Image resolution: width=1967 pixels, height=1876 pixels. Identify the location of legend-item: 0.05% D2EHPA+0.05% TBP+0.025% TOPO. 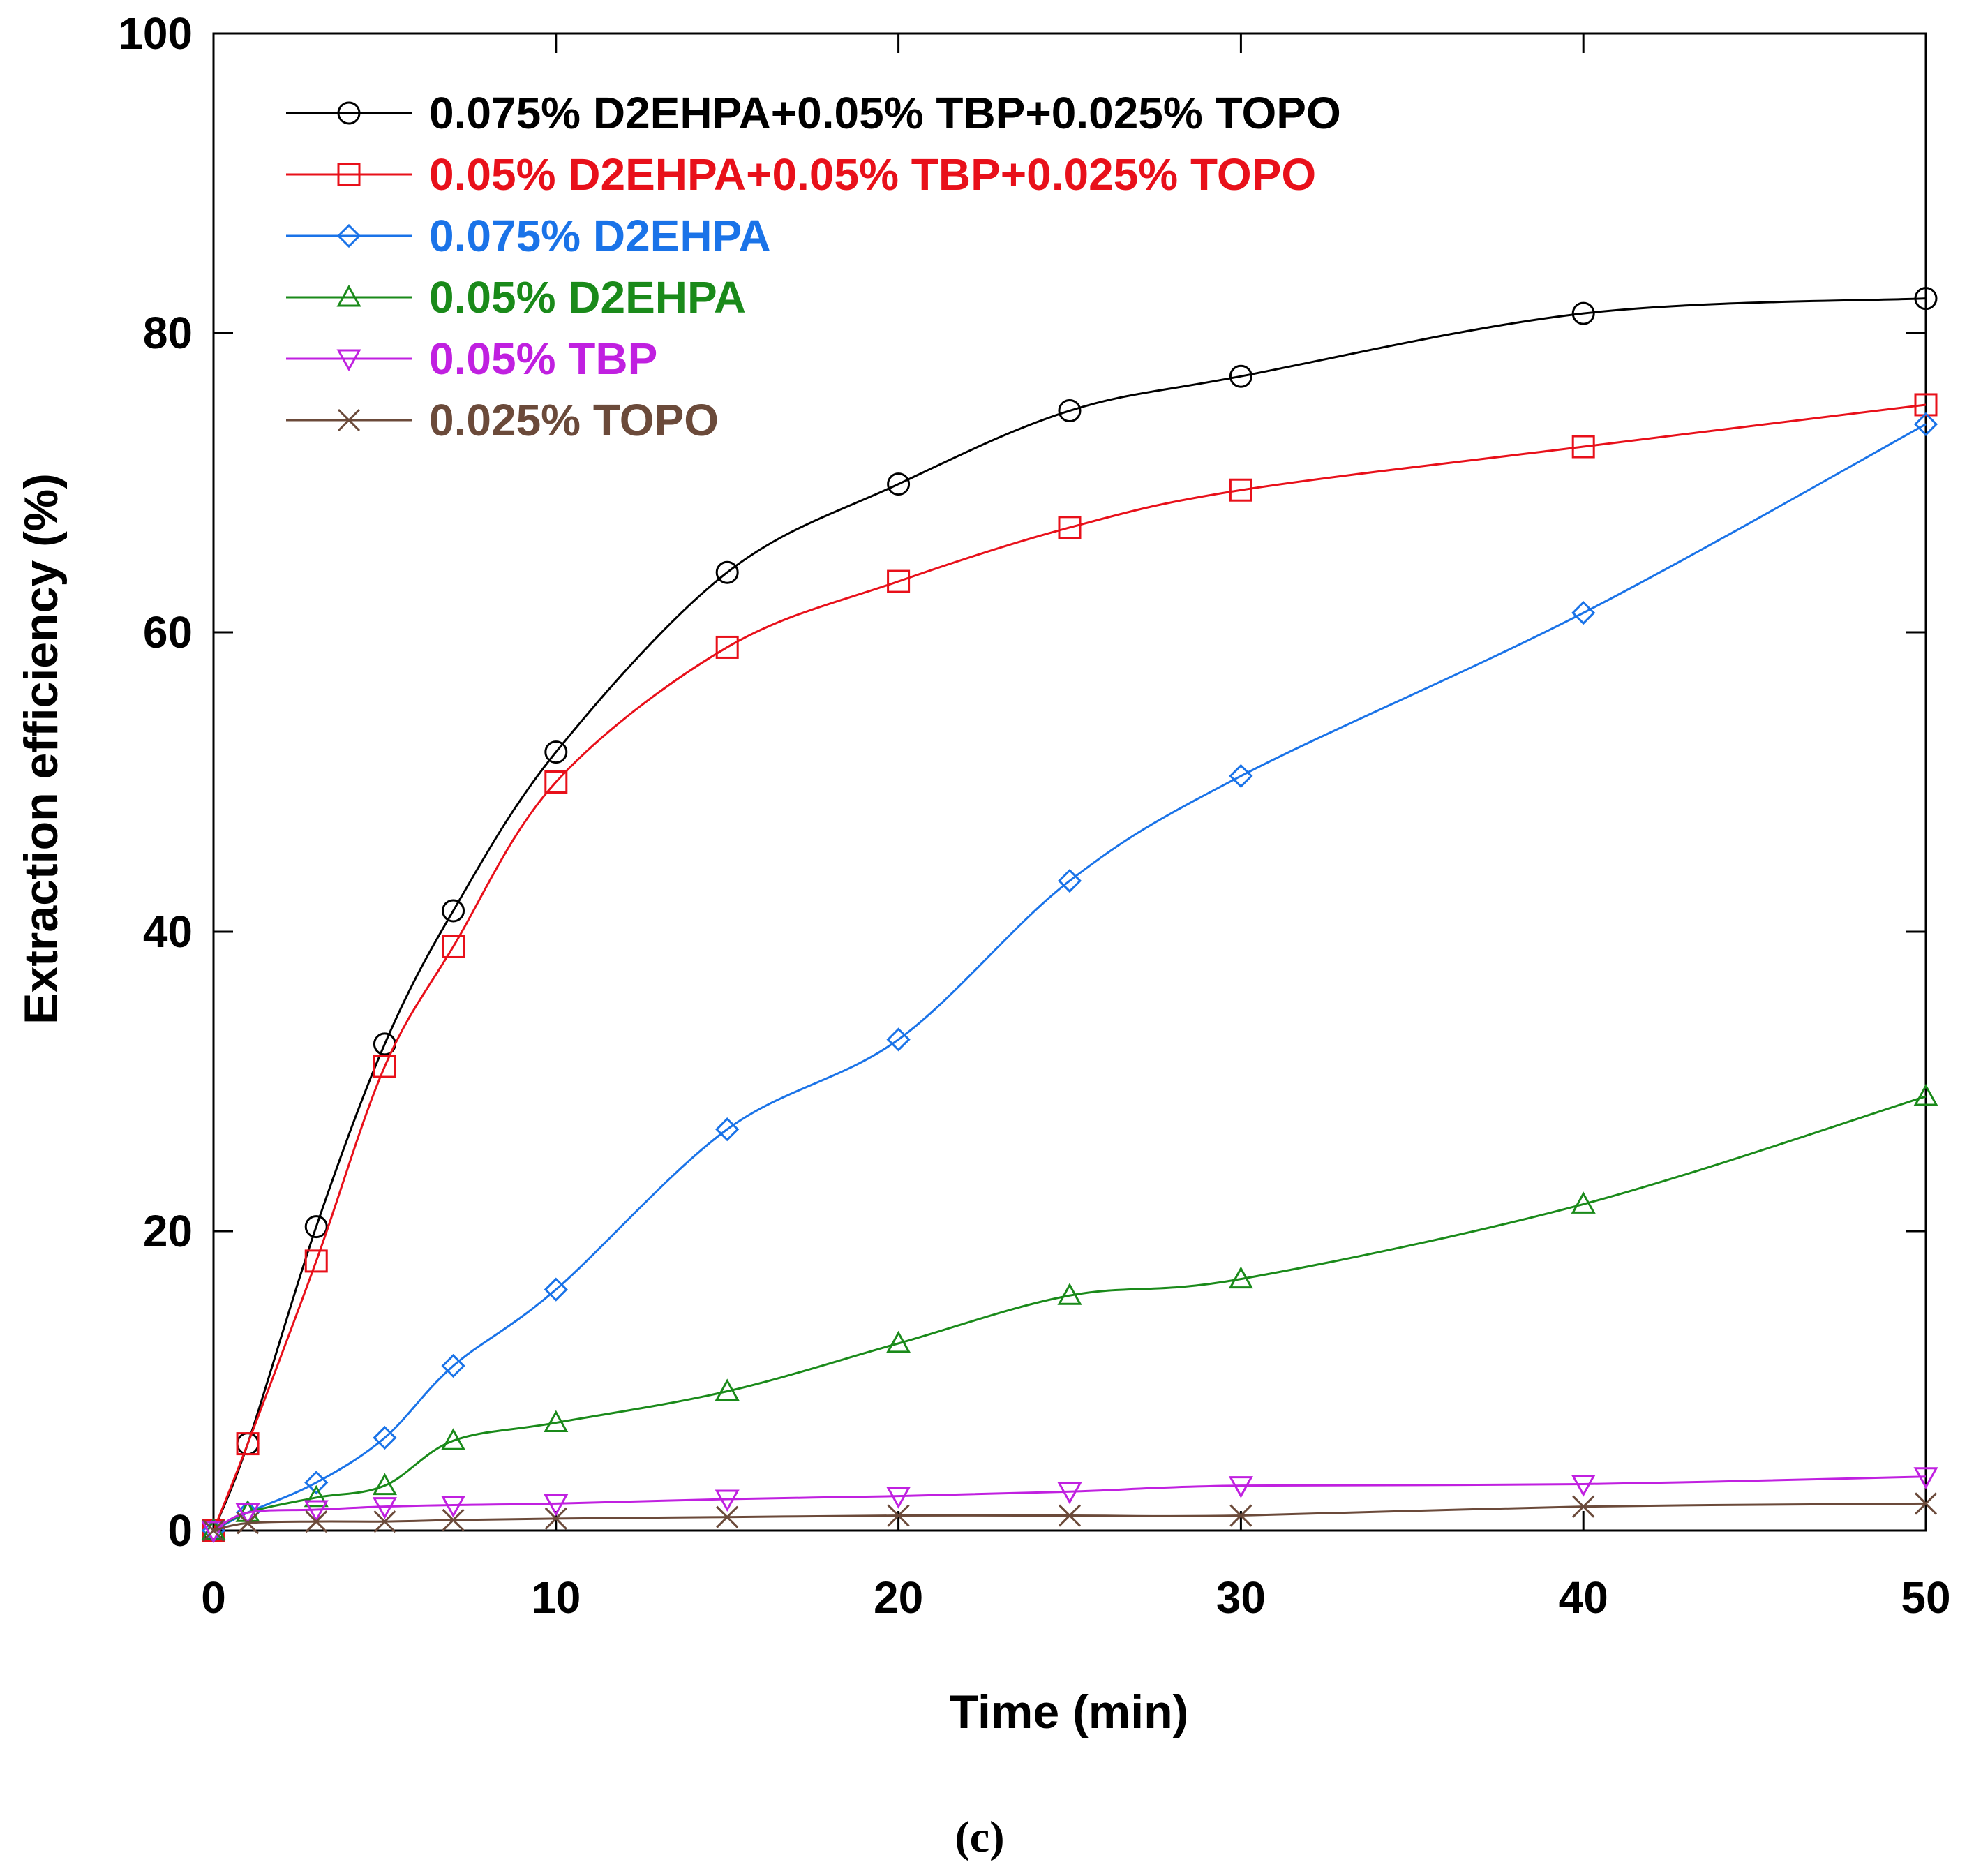
(801, 174).